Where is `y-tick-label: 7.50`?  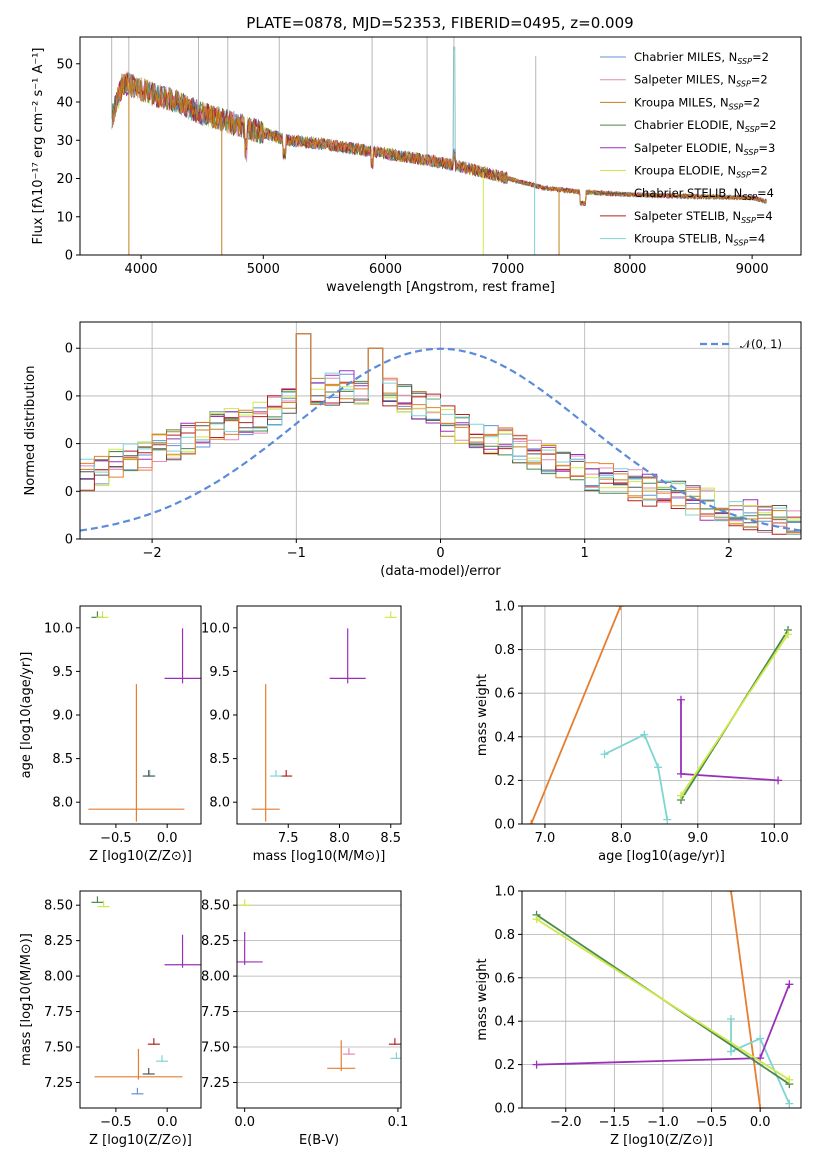 y-tick-label: 7.50 is located at coordinates (58, 1048).